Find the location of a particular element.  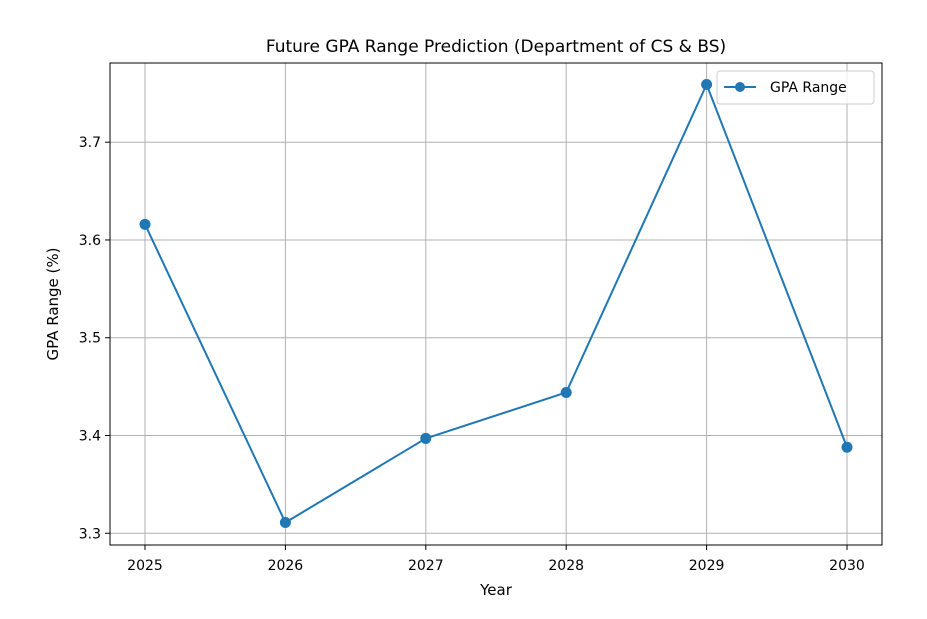

y-axis-ticks: 3.3 3.4 3.5 3.6 3.7 is located at coordinates (94, 338).